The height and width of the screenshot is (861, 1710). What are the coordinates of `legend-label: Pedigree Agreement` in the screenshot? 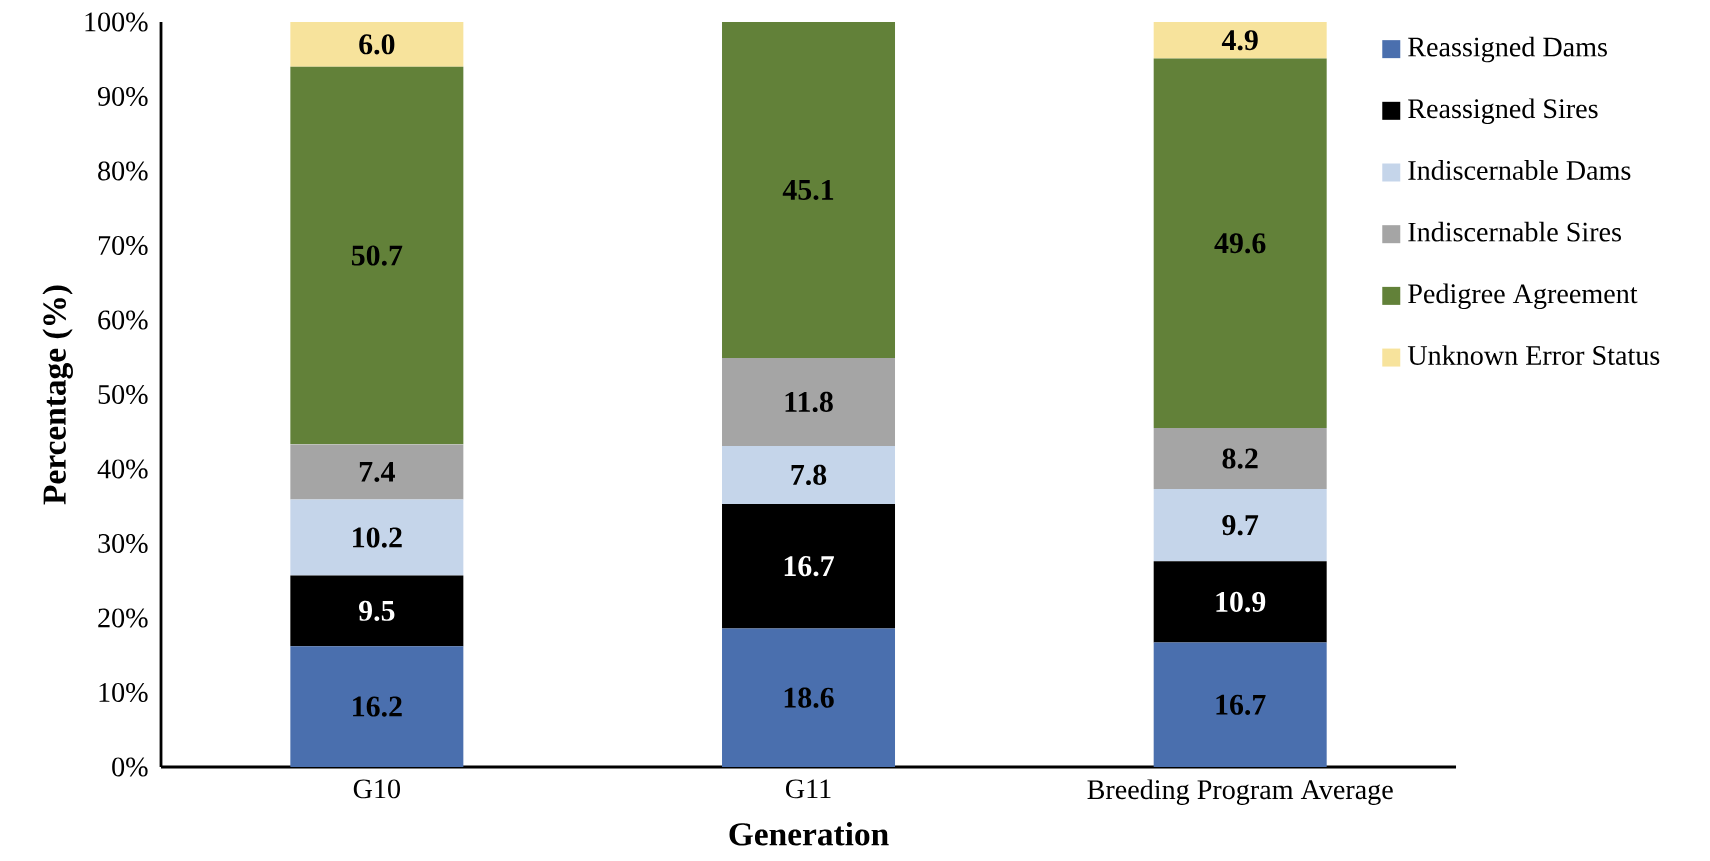 It's located at (1523, 296).